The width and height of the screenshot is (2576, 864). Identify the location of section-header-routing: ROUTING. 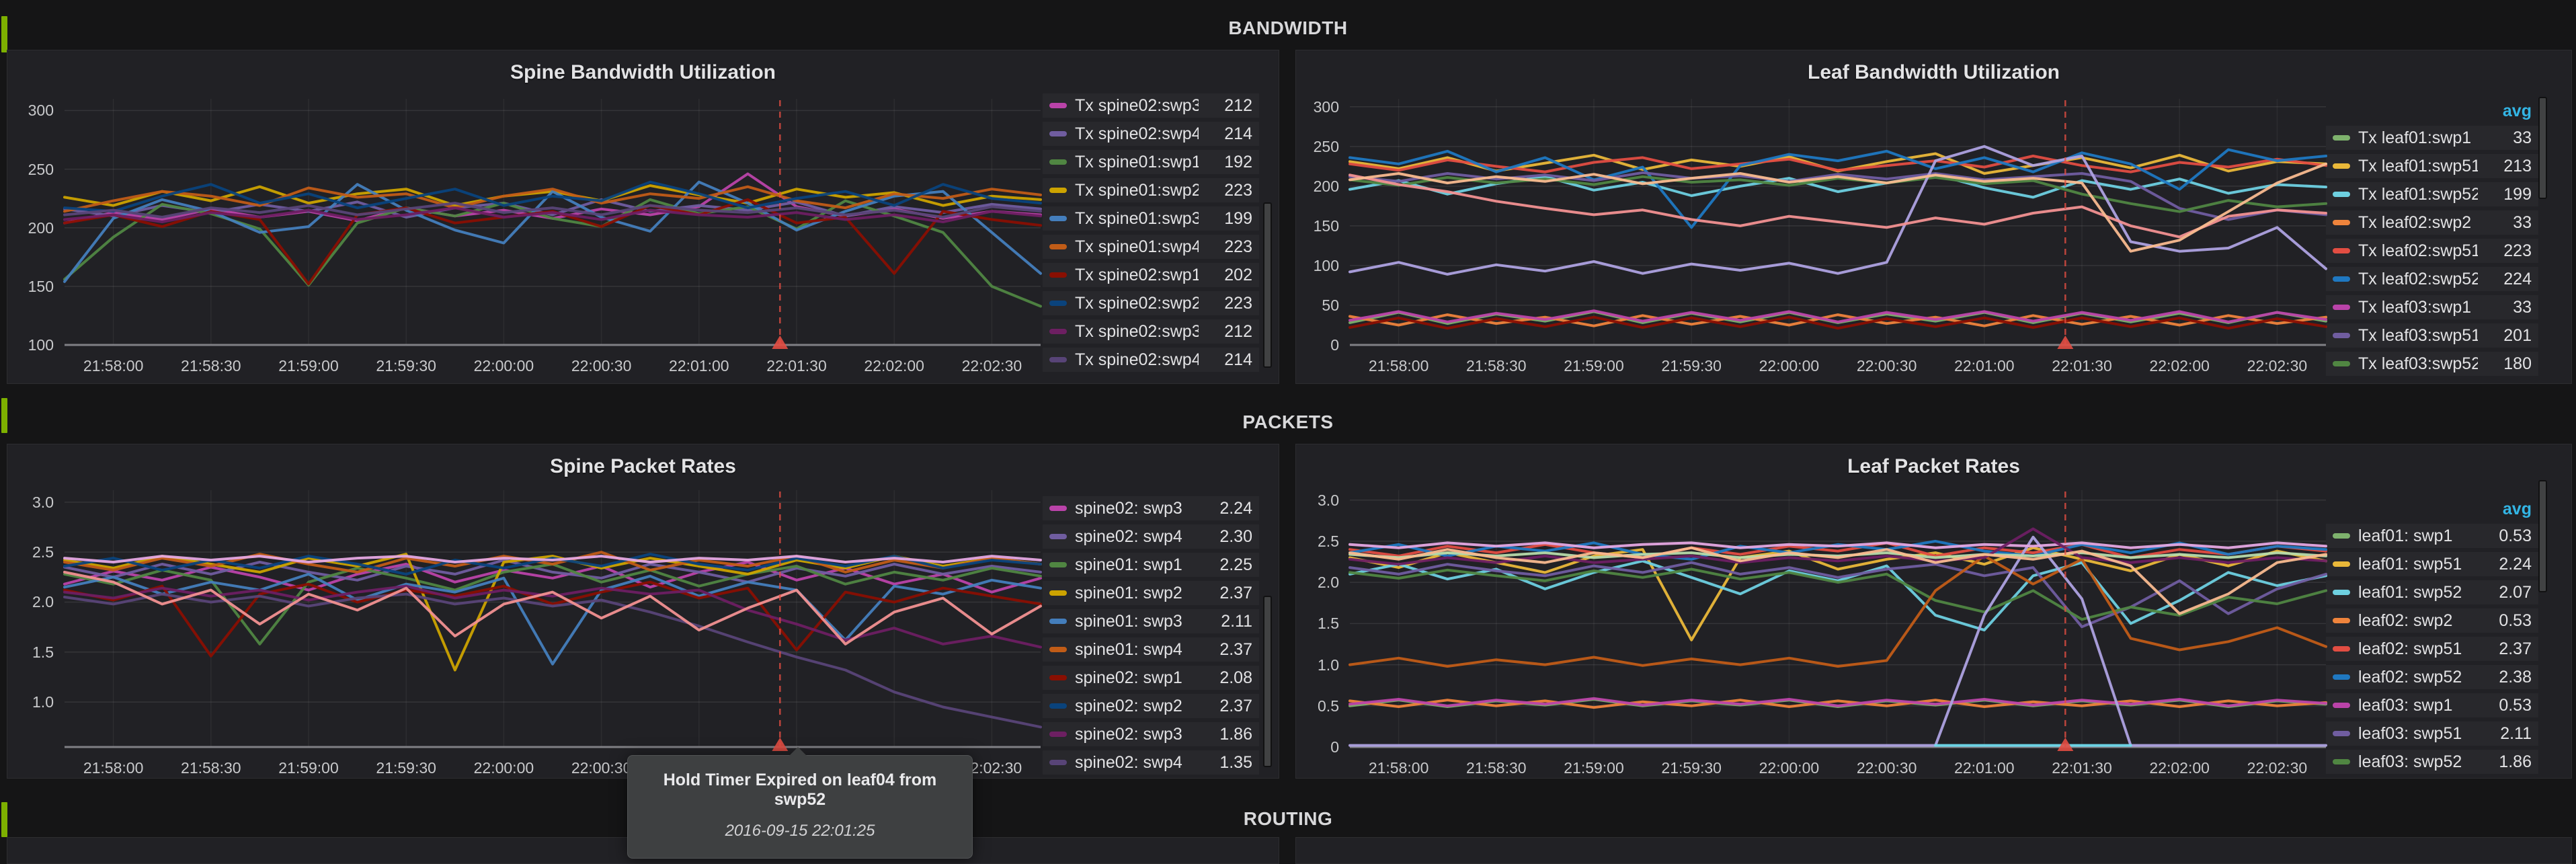
(1288, 818).